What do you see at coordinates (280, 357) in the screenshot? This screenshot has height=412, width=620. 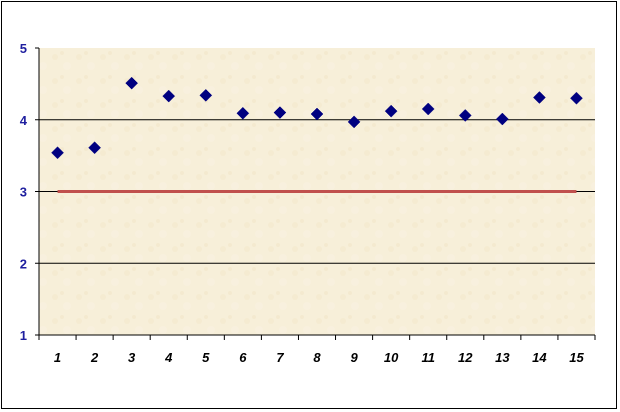 I see `x-tick-label-7: 7` at bounding box center [280, 357].